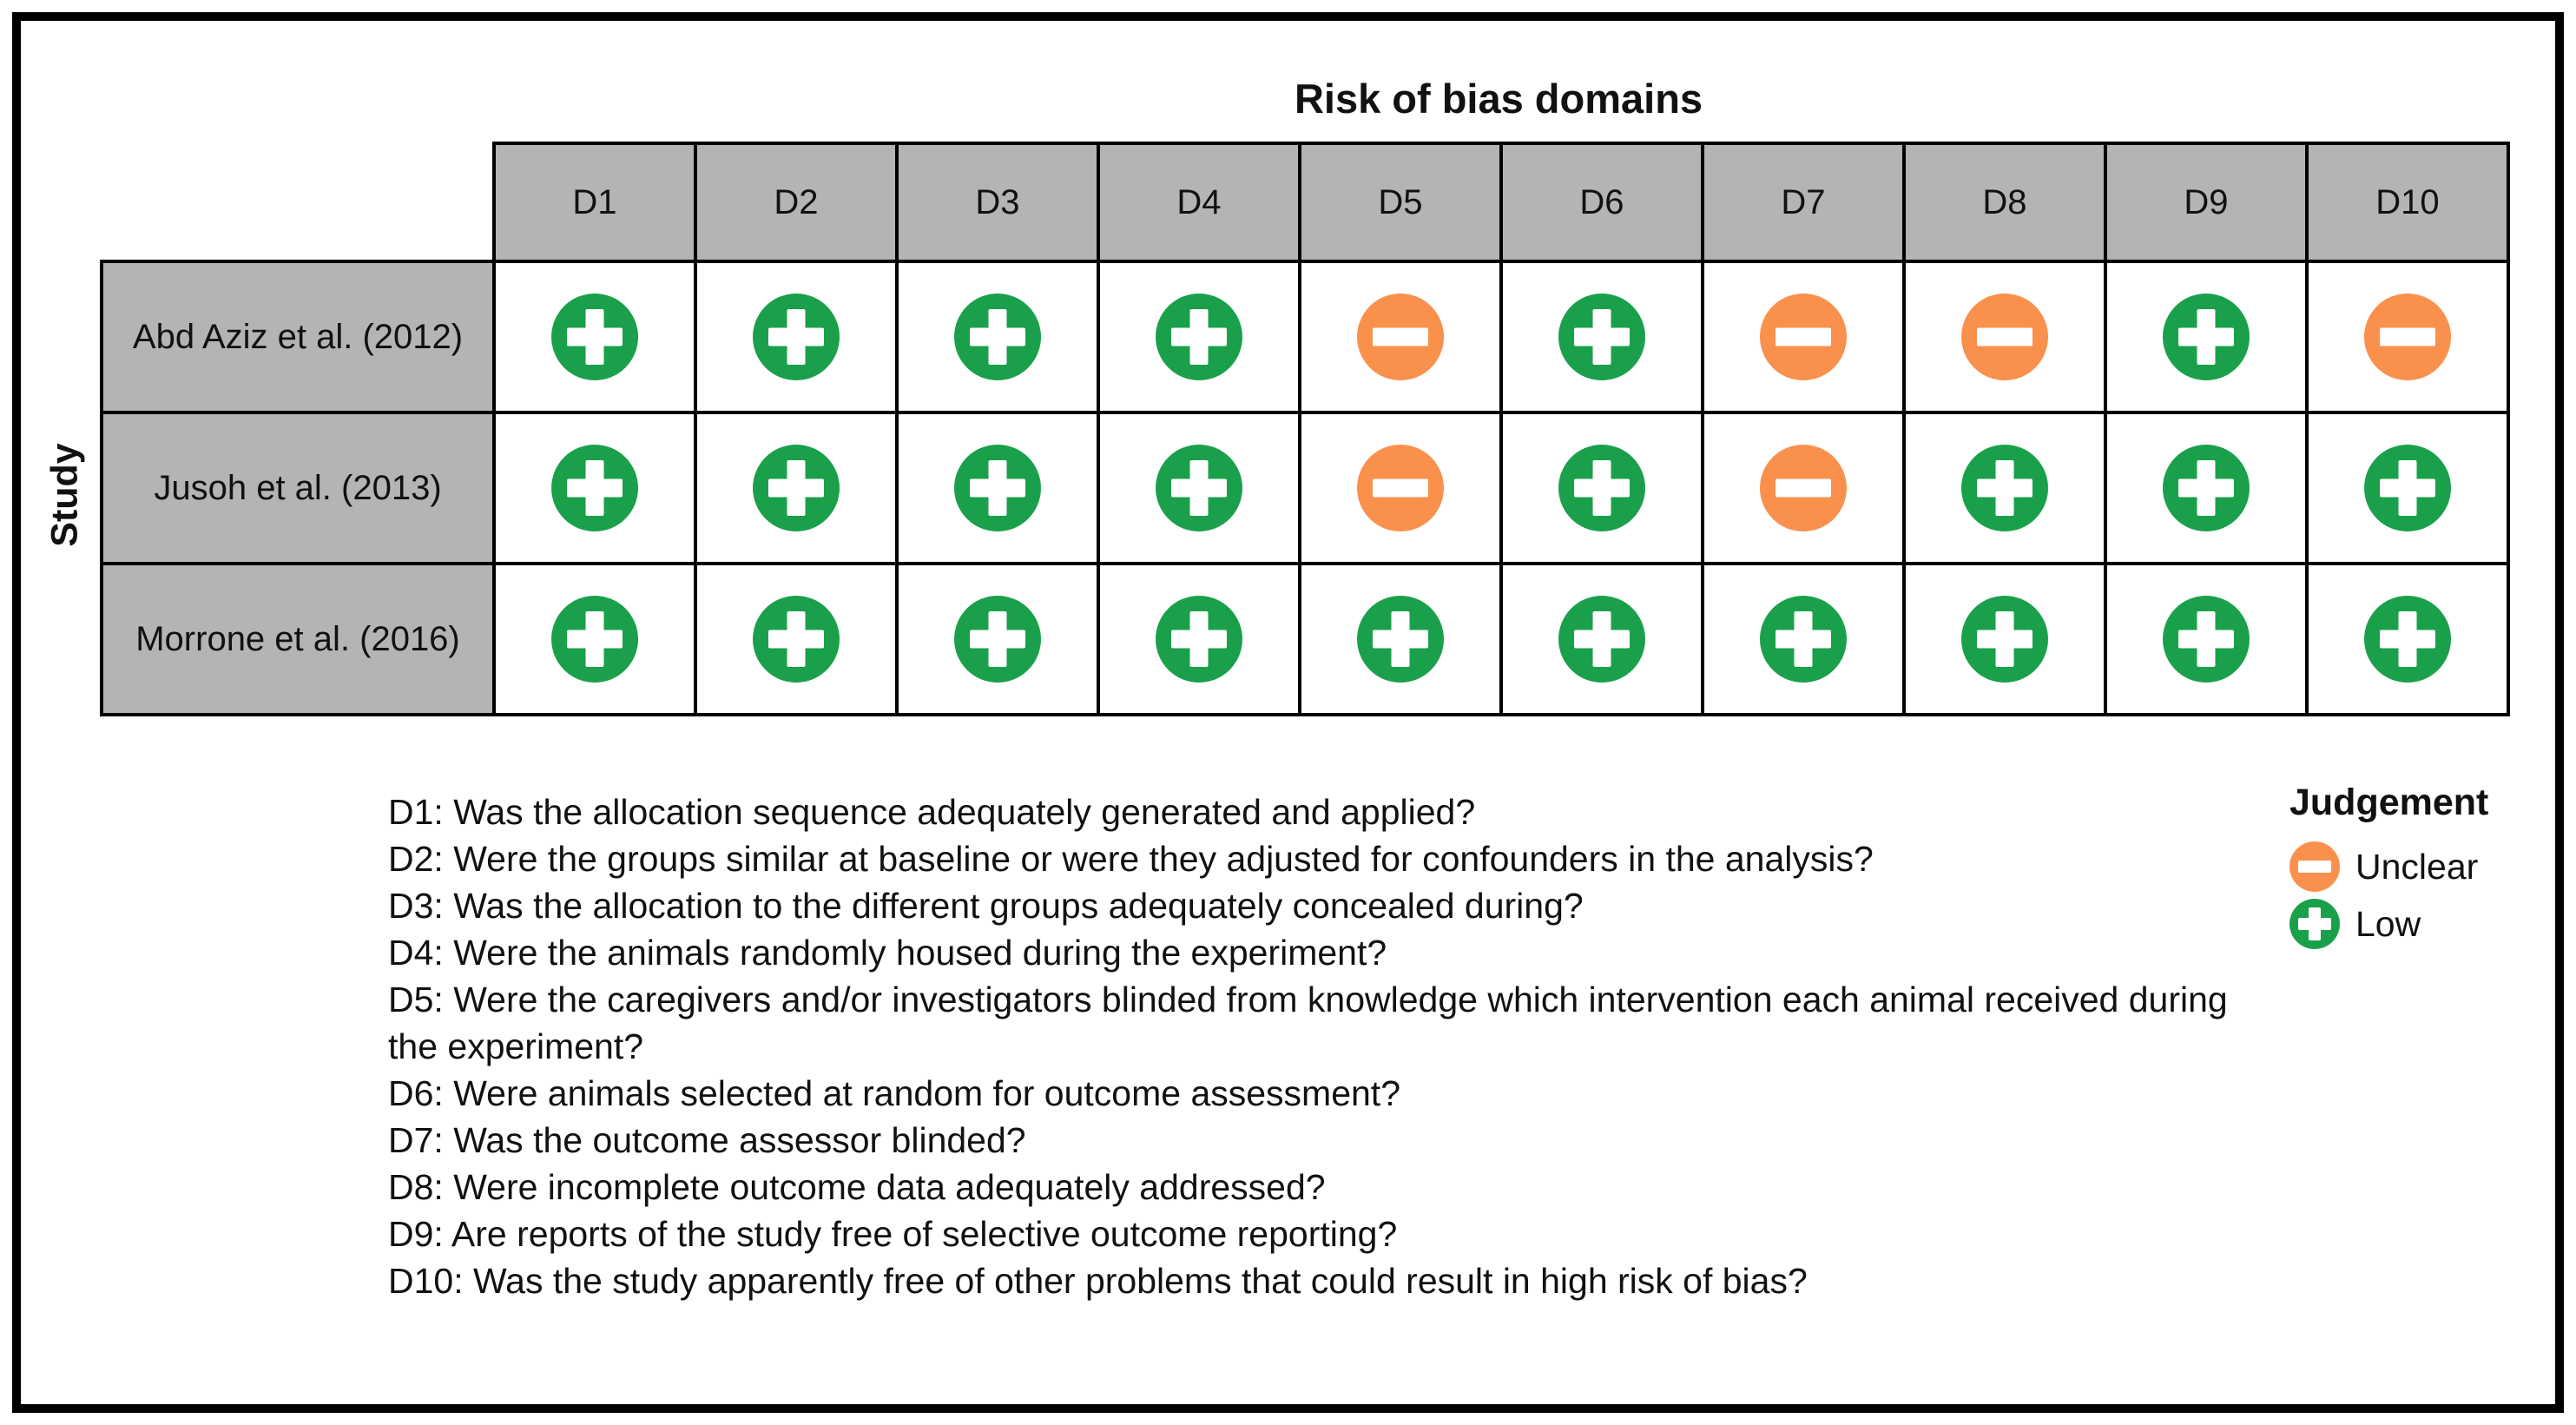 This screenshot has height=1425, width=2576. I want to click on domain-header-row: D1 D2 D3 D4 D5 D6 D7 D8 D9 D10, so click(1306, 202).